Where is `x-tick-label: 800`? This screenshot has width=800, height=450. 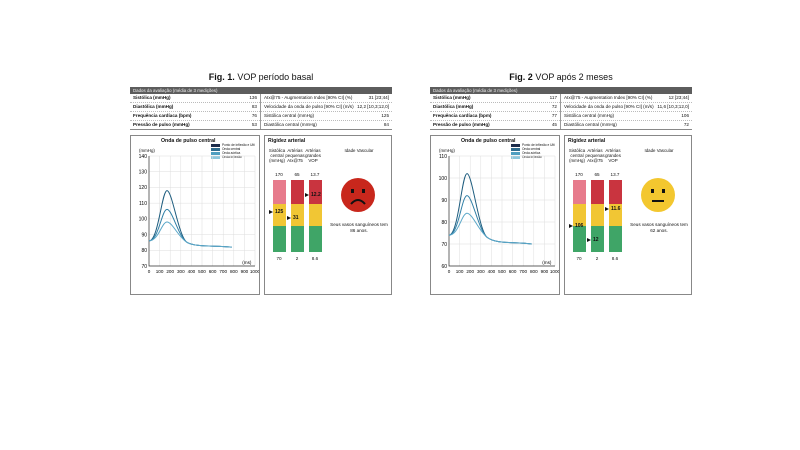 x-tick-label: 800 is located at coordinates (534, 271).